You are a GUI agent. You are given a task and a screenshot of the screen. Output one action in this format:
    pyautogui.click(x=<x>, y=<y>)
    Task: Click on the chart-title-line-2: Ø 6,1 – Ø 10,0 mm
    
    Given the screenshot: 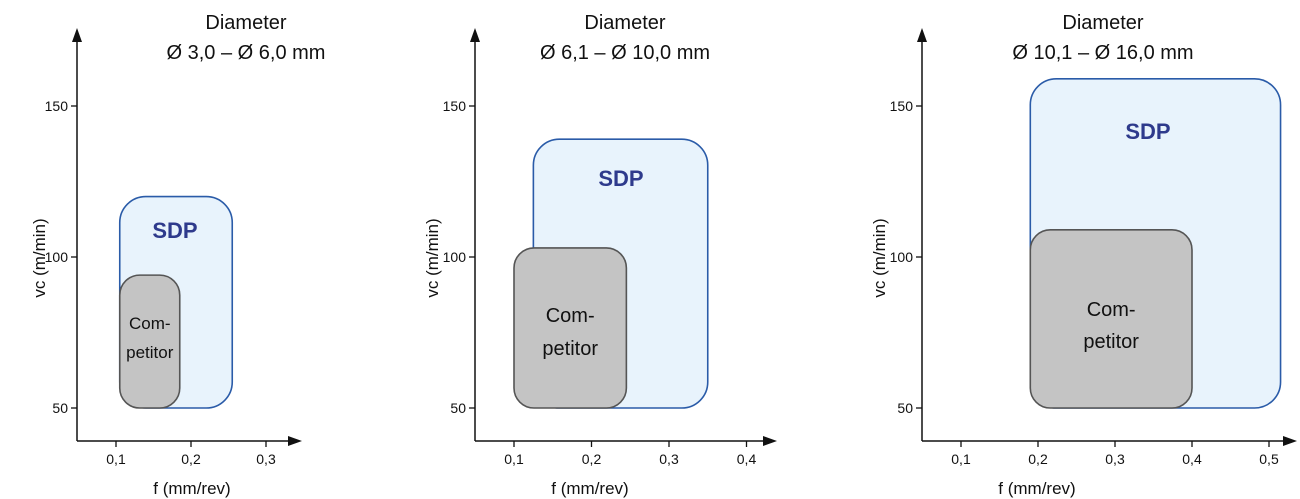 What is the action you would take?
    pyautogui.click(x=625, y=53)
    